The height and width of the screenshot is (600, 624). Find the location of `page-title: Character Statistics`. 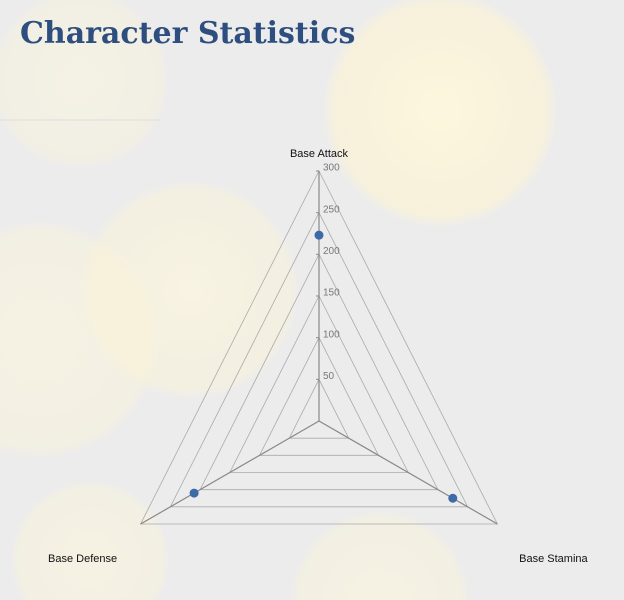

page-title: Character Statistics is located at coordinates (188, 33).